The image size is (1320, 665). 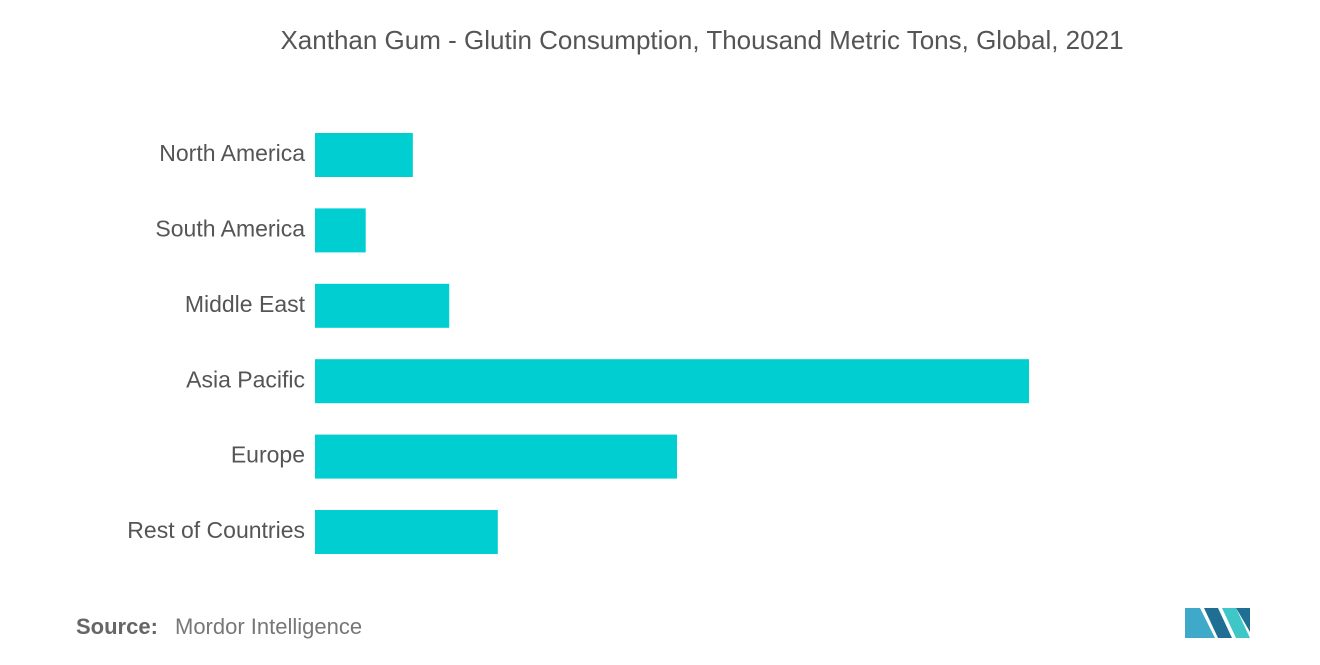 I want to click on source-text: Mordor Intelligence, so click(x=268, y=626).